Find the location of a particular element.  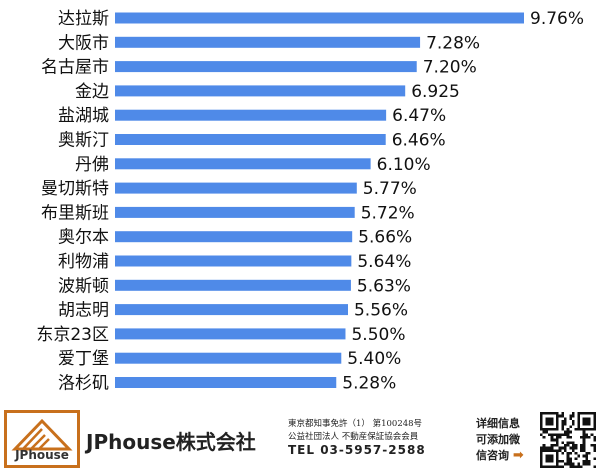

category-label: 洛杉矶 is located at coordinates (83, 384).